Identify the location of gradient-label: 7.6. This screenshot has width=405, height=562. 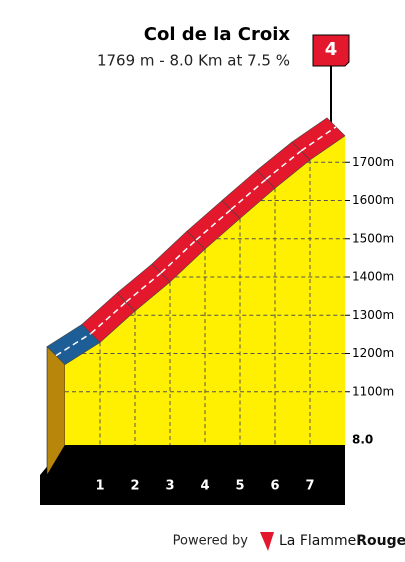
(152, 462).